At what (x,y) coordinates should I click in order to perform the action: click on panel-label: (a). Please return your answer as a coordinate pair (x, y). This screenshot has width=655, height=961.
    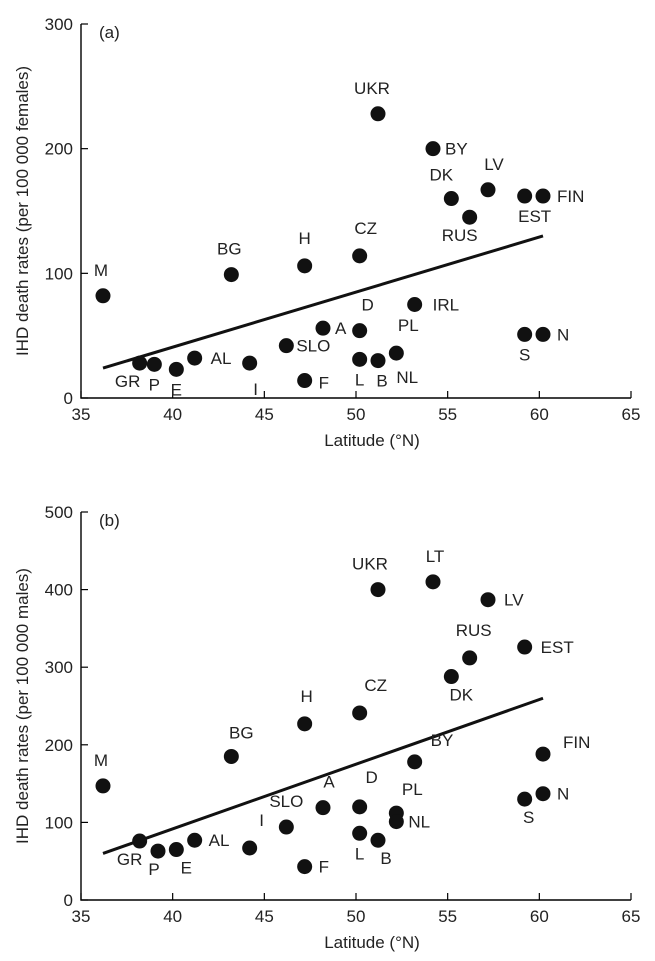
    Looking at the image, I should click on (109, 32).